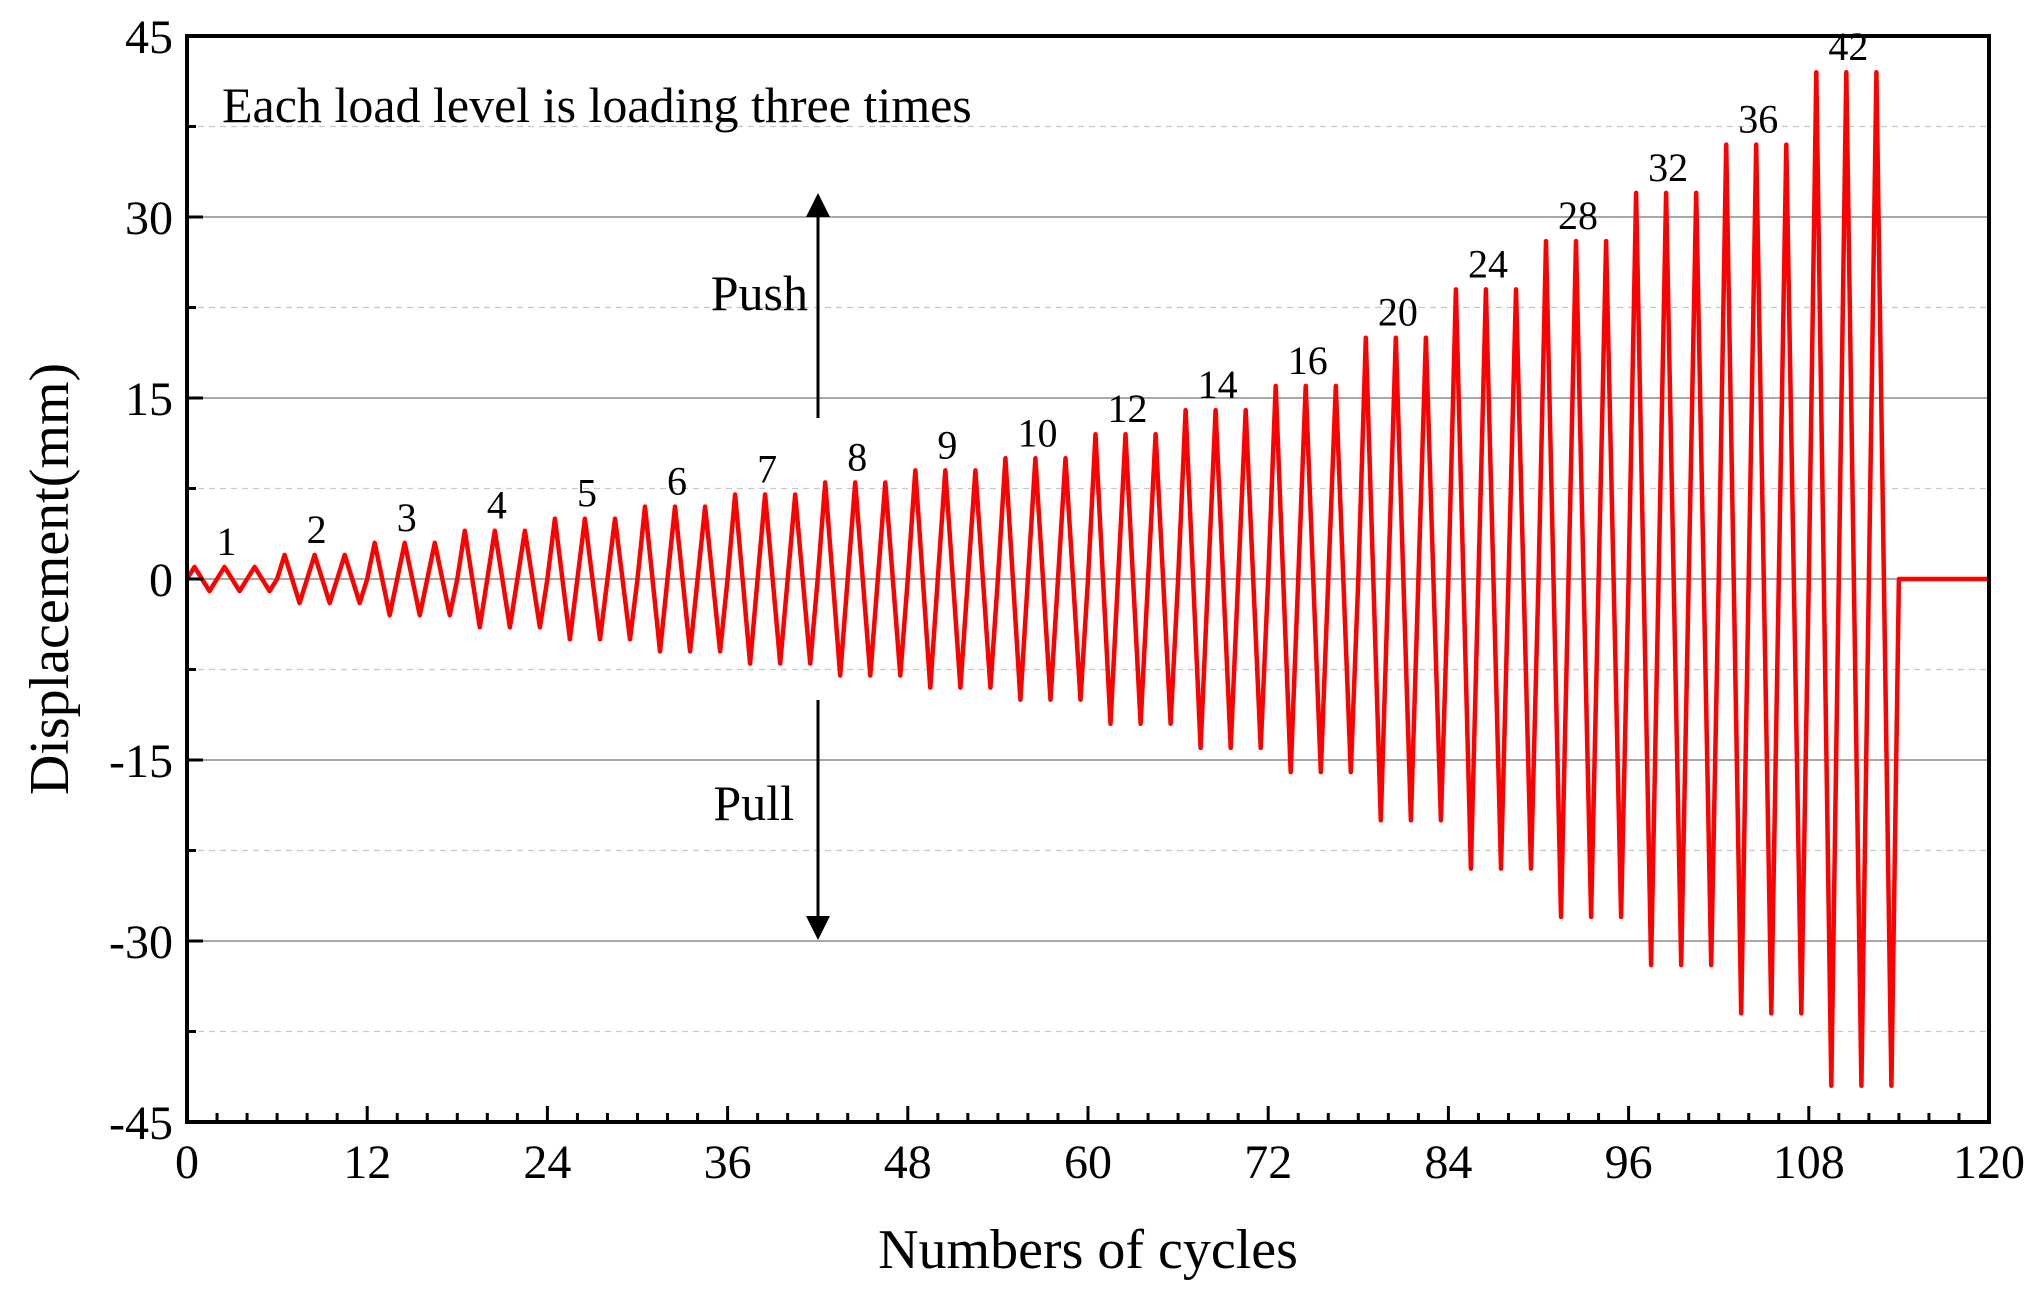 The image size is (2030, 1295). Describe the element at coordinates (1448, 1162) in the screenshot. I see `x-tick-label: 84` at that location.